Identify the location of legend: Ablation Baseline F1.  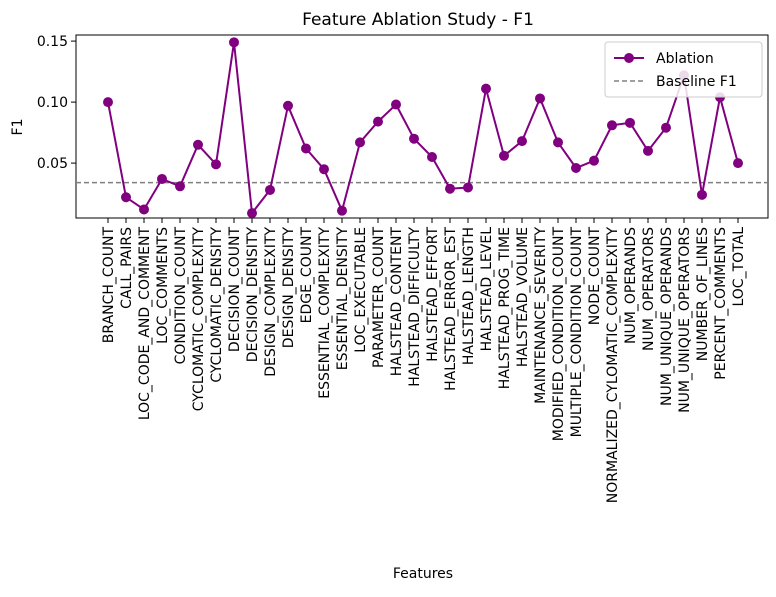
(683, 69).